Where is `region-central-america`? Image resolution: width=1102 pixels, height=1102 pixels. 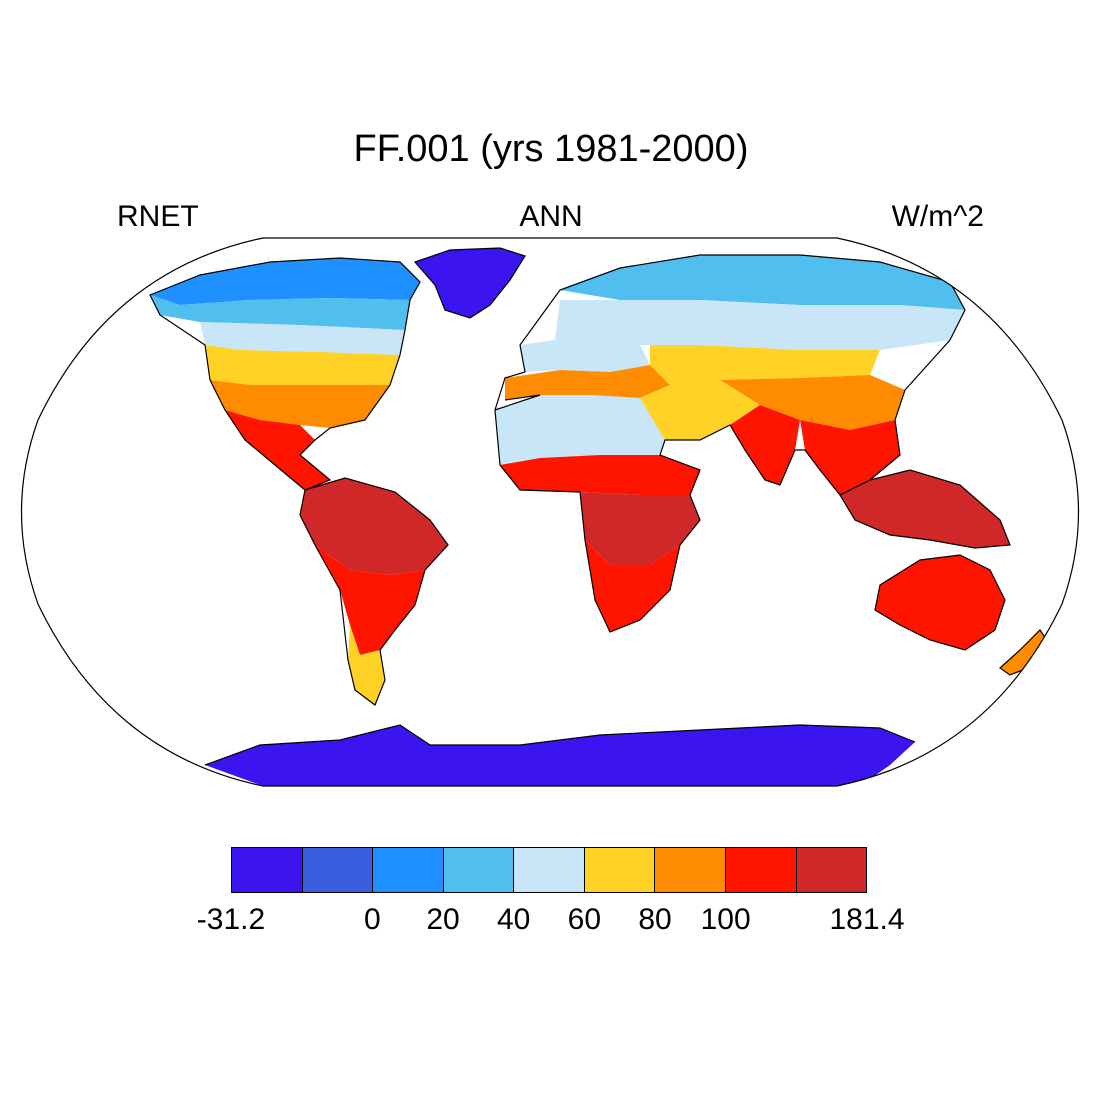 region-central-america is located at coordinates (277, 450).